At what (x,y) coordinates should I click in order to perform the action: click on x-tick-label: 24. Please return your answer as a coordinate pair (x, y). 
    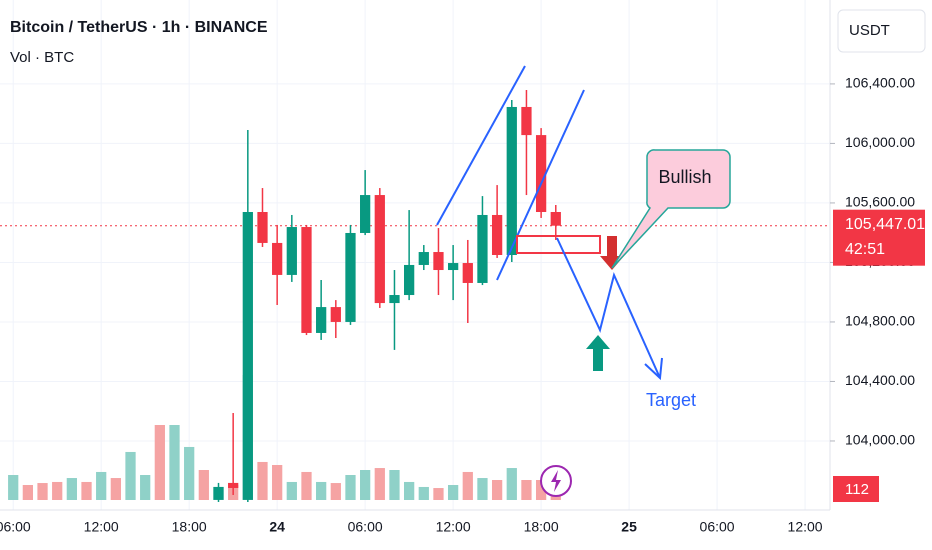
    Looking at the image, I should click on (277, 527).